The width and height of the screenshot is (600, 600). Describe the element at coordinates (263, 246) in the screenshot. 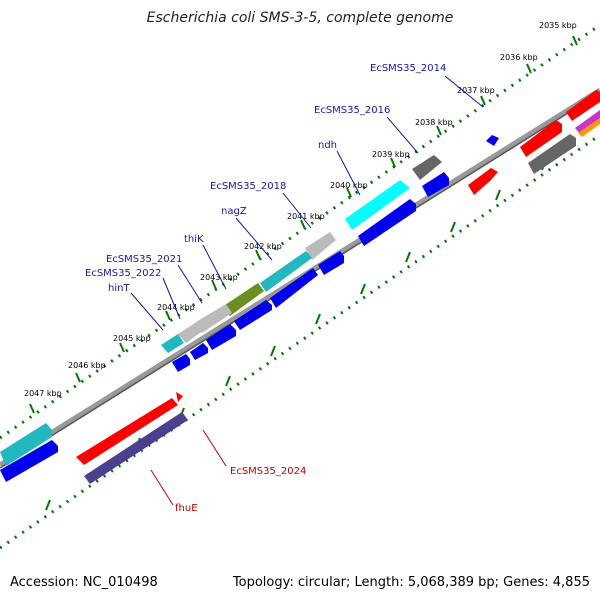

I see `tick-label: 2042 kbp` at that location.